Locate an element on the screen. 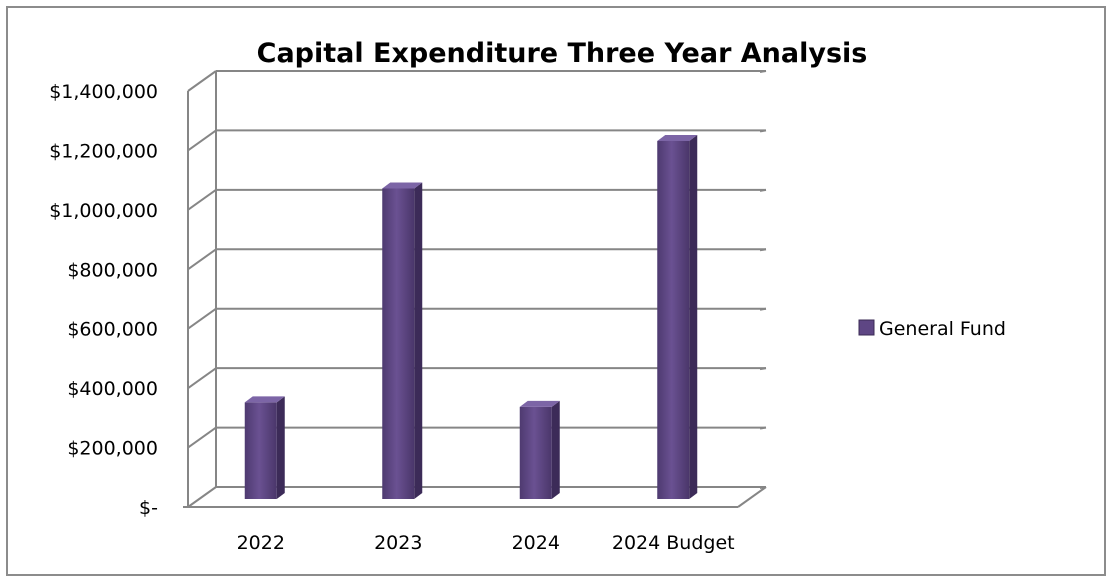  y-tick-label: $600,000 is located at coordinates (112, 330).